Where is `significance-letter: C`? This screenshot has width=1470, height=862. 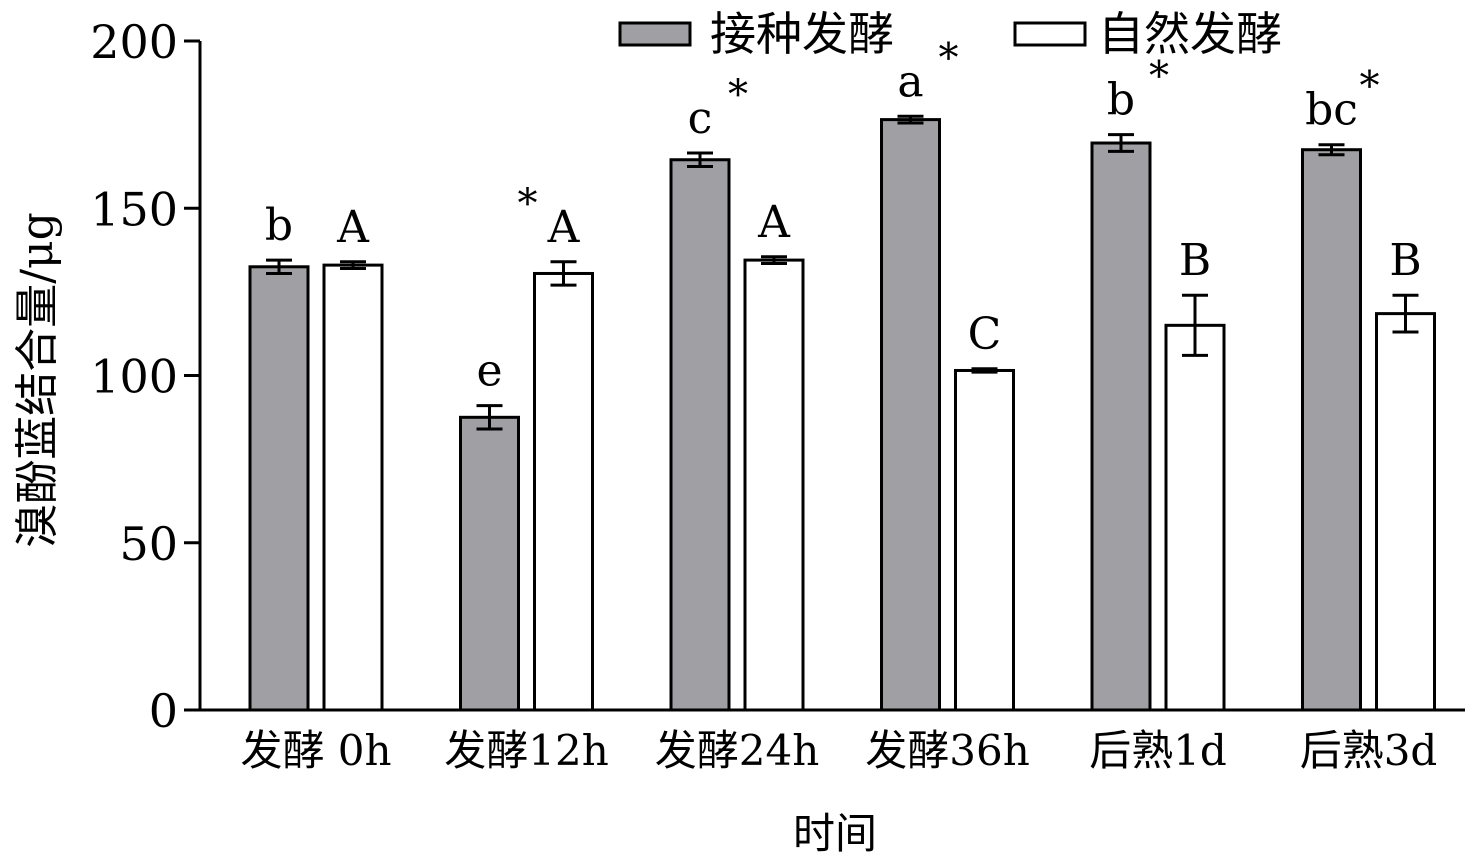
significance-letter: C is located at coordinates (985, 334).